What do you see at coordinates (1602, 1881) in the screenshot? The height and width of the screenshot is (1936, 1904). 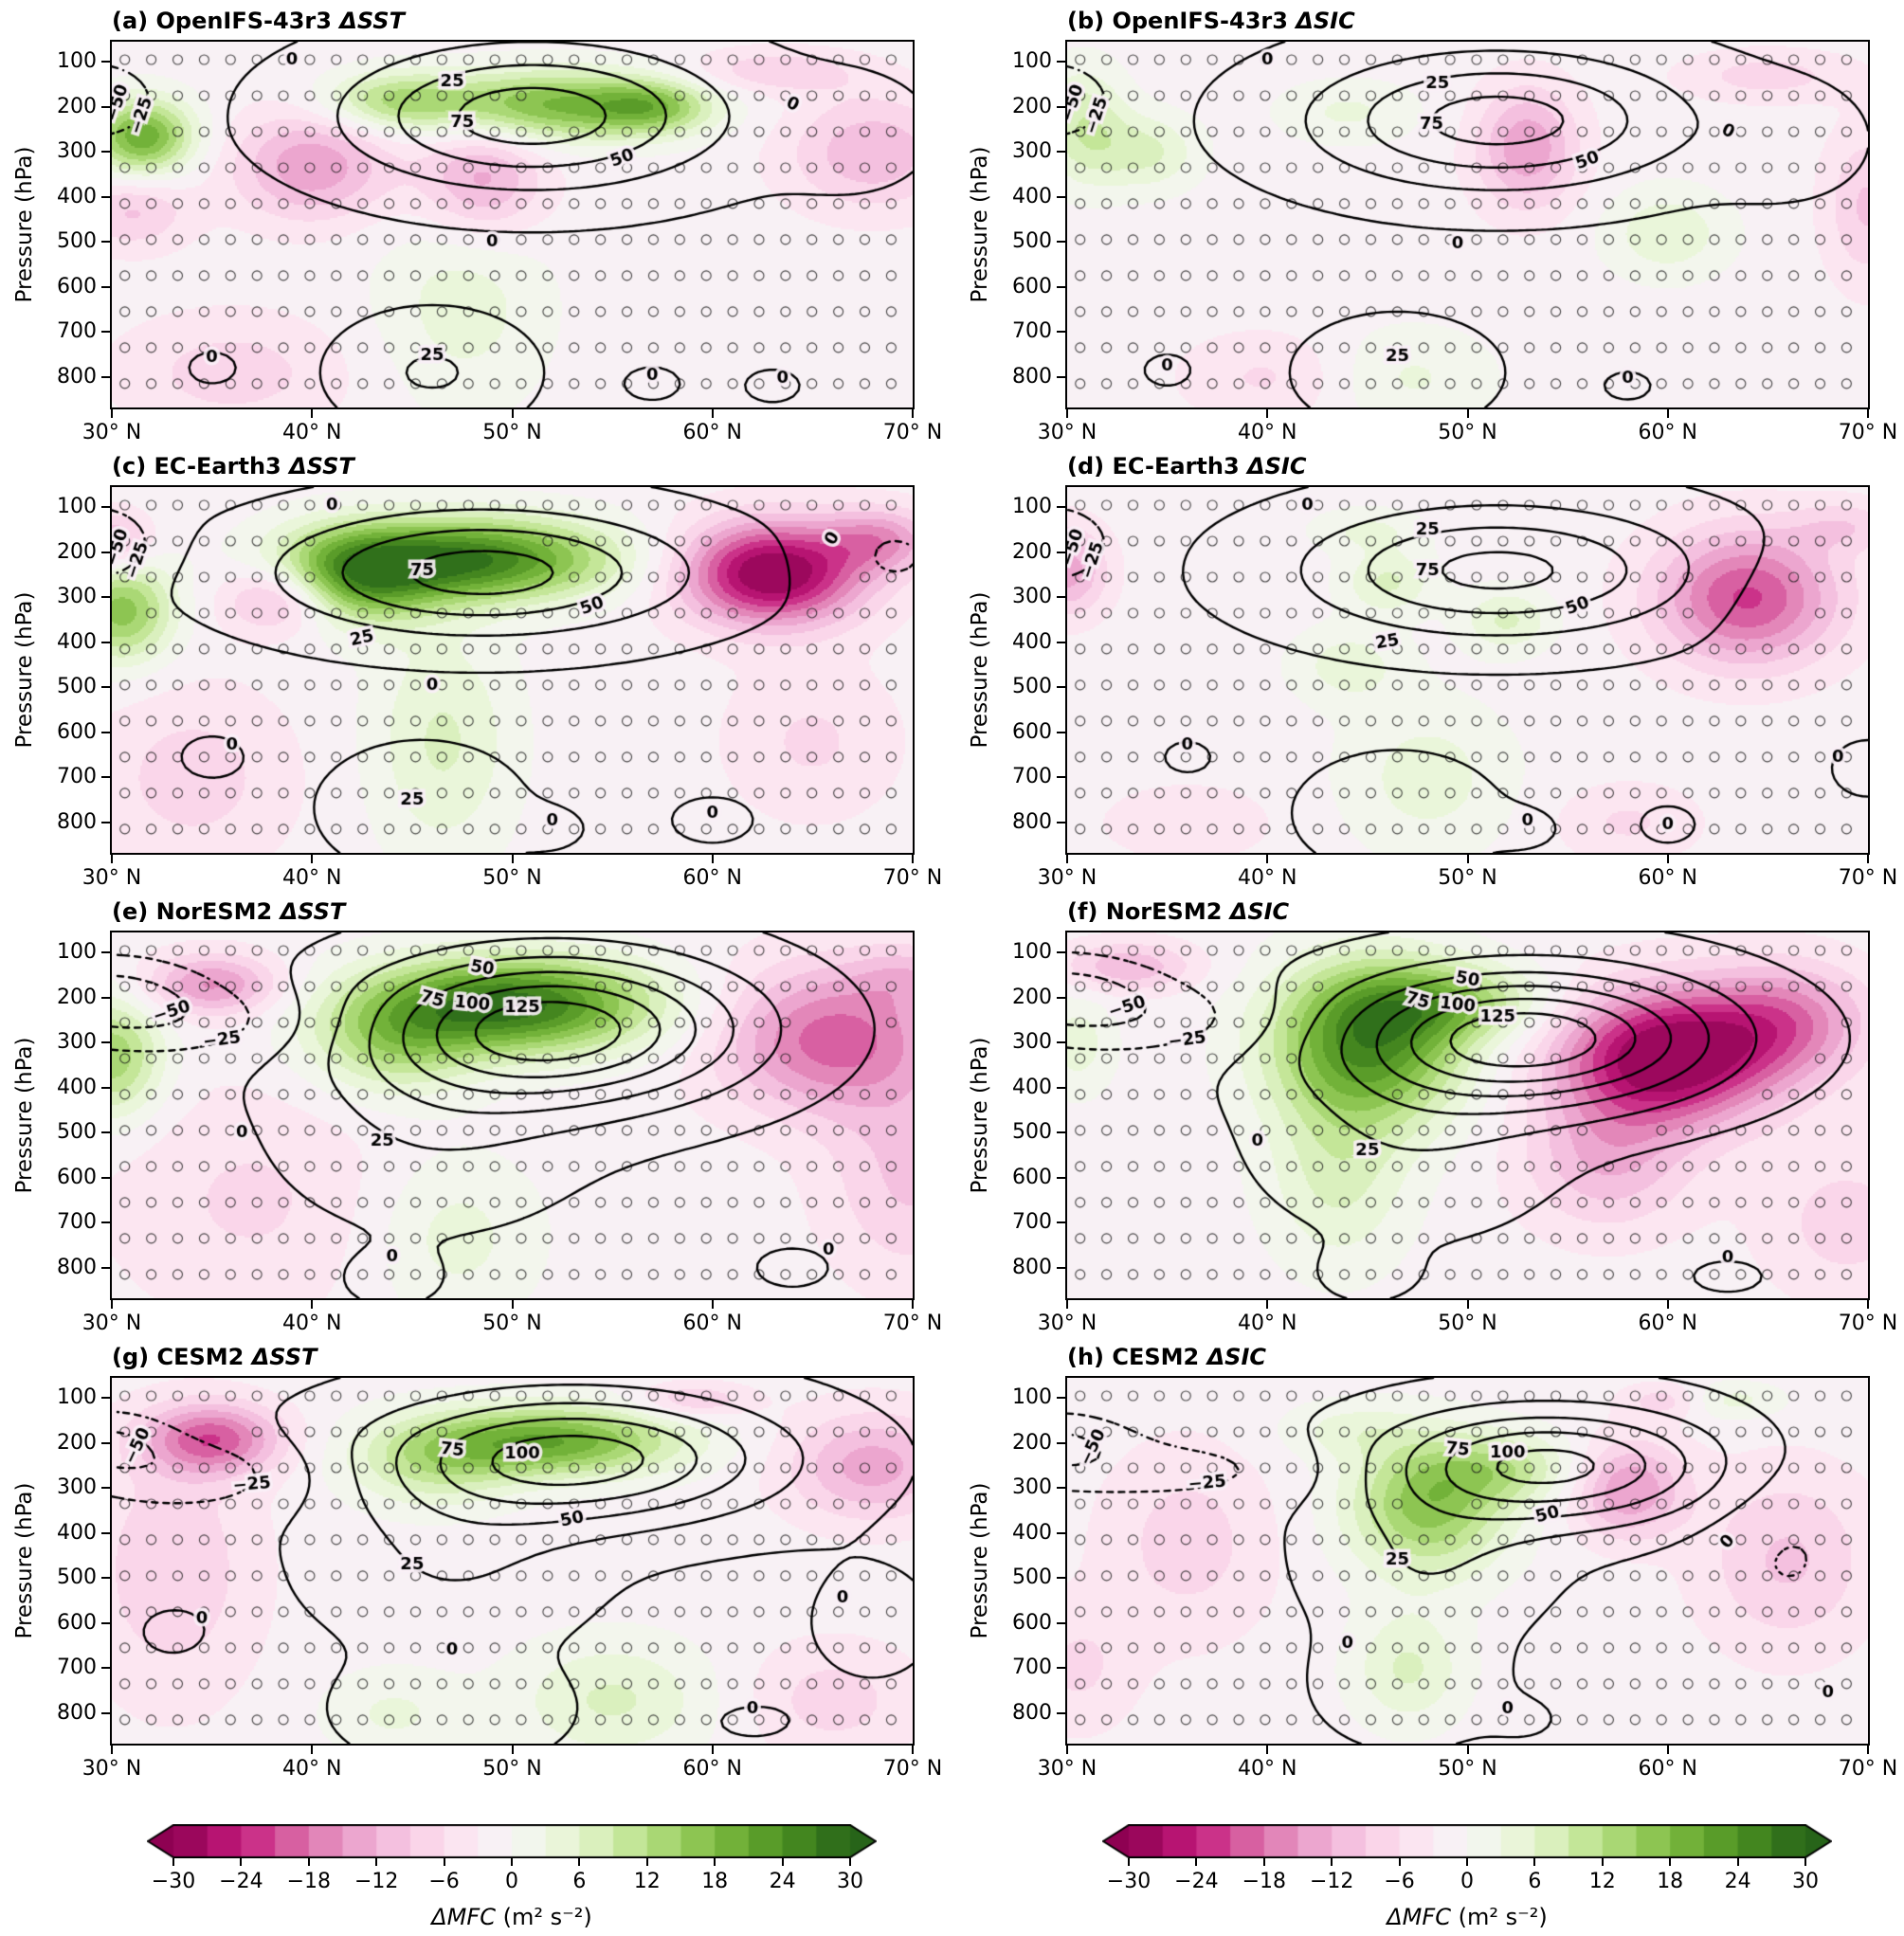 I see `colorbar-tick-label: 12` at bounding box center [1602, 1881].